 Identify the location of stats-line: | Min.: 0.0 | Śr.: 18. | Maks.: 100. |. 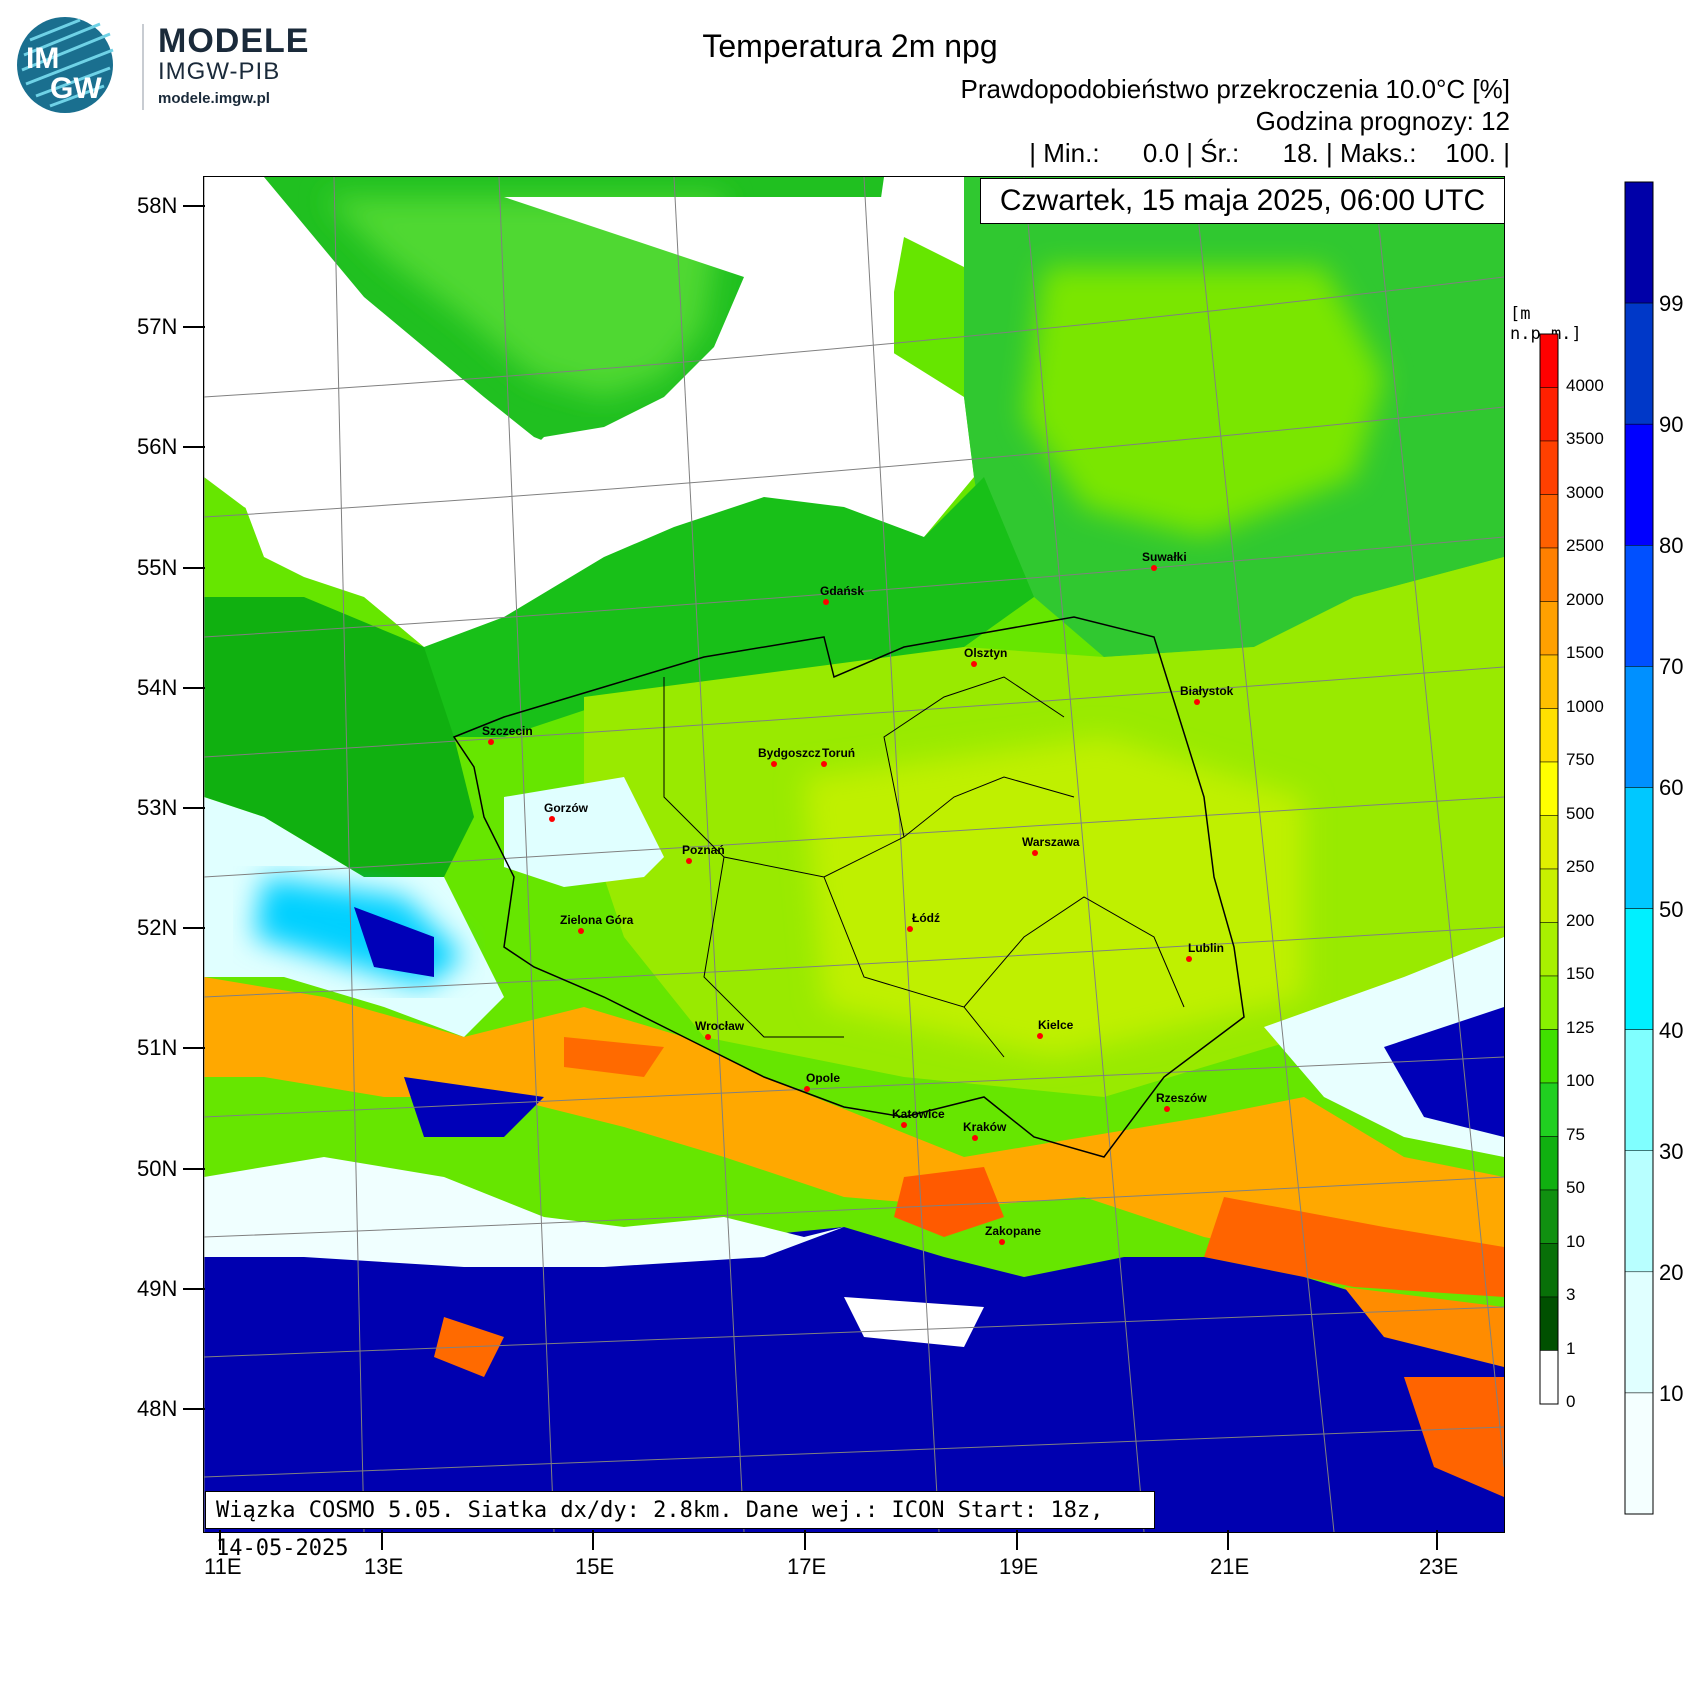
(1269, 153).